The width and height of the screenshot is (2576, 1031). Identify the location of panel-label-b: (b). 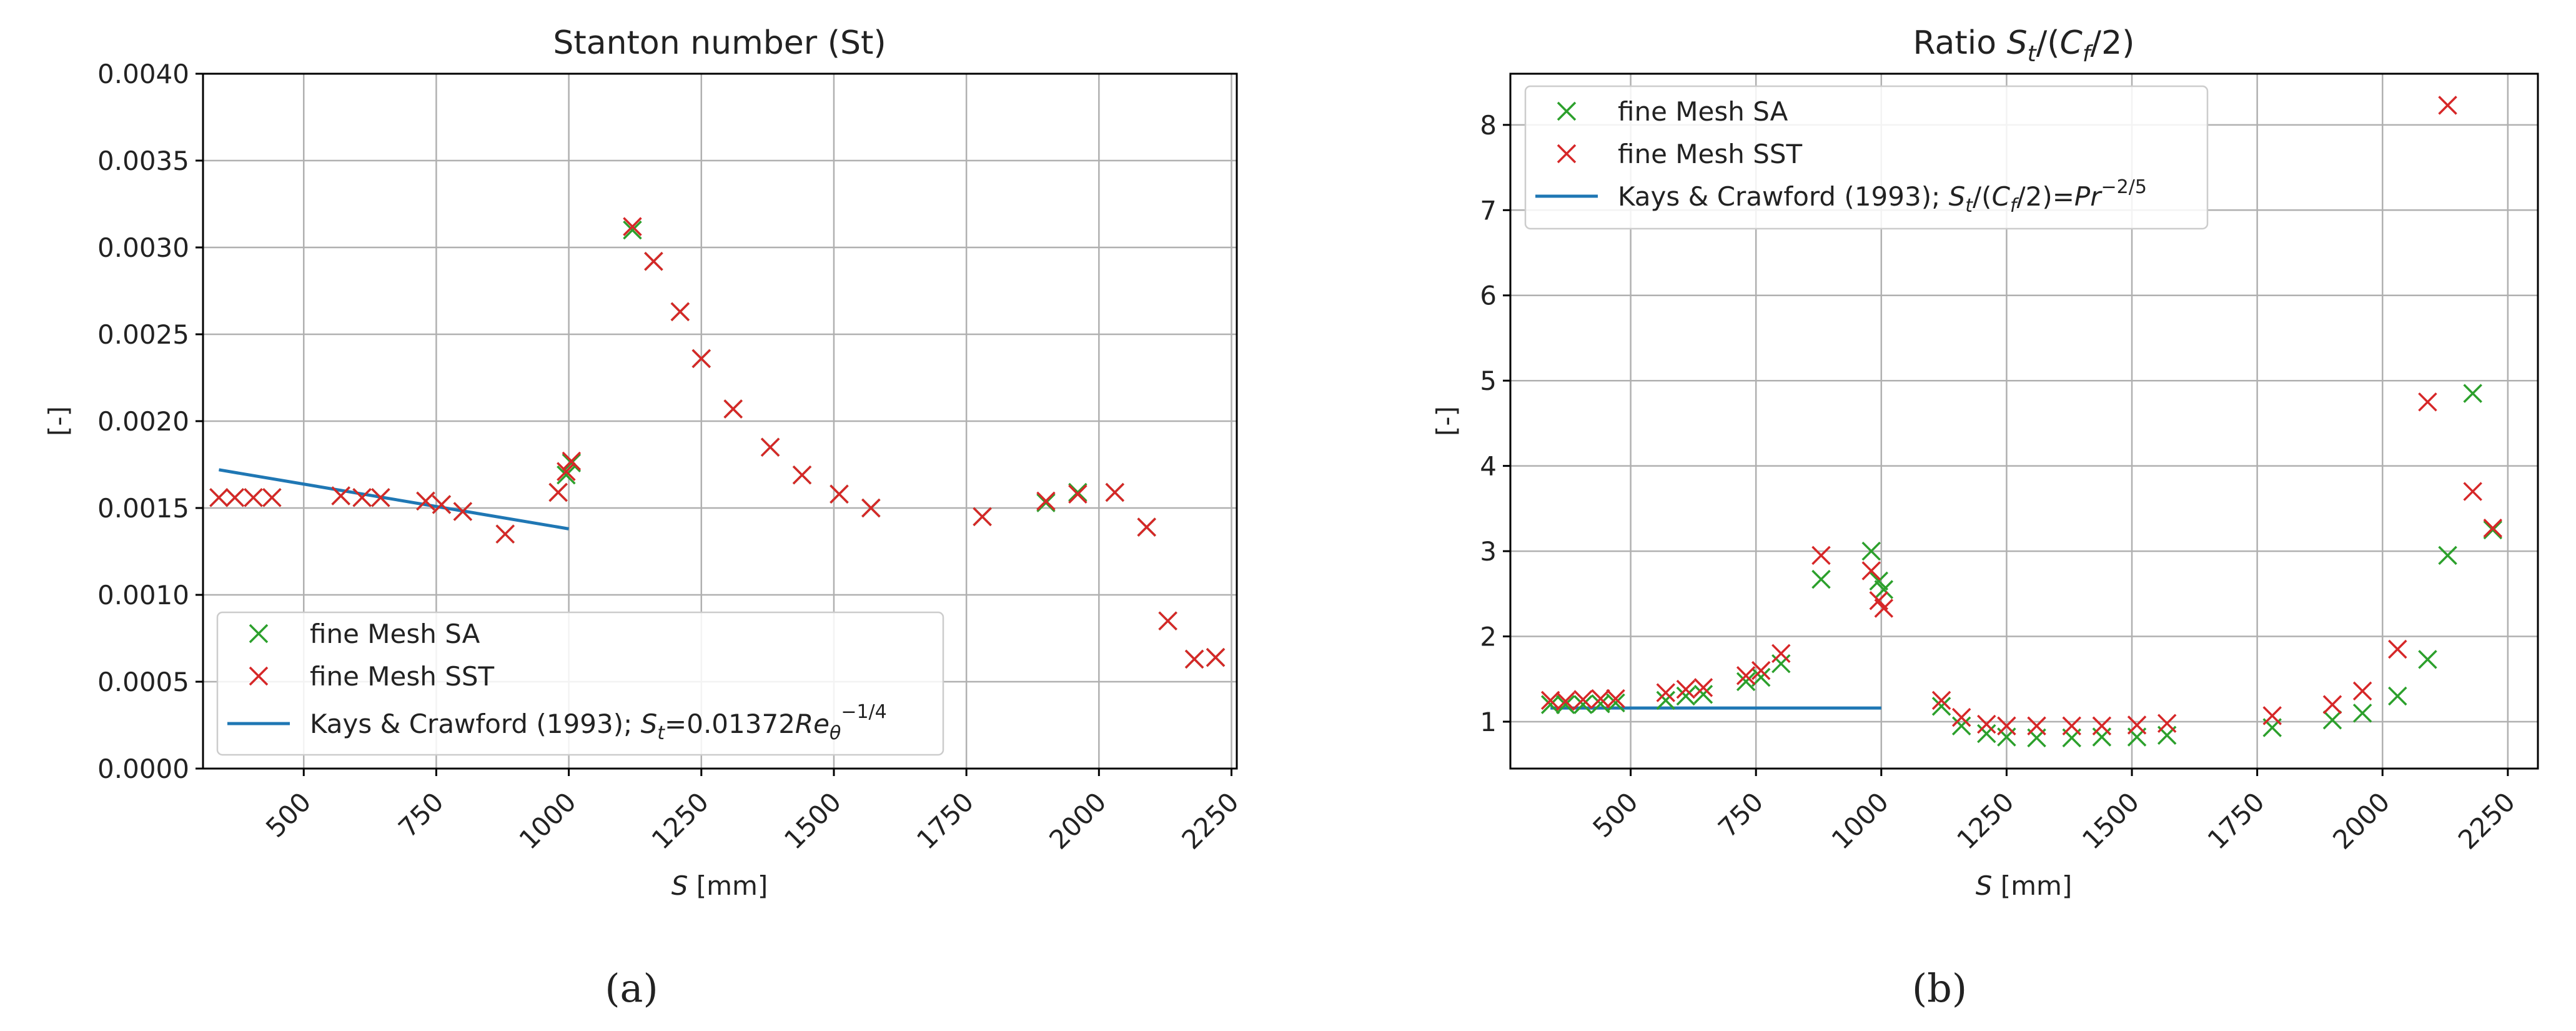
(1939, 988).